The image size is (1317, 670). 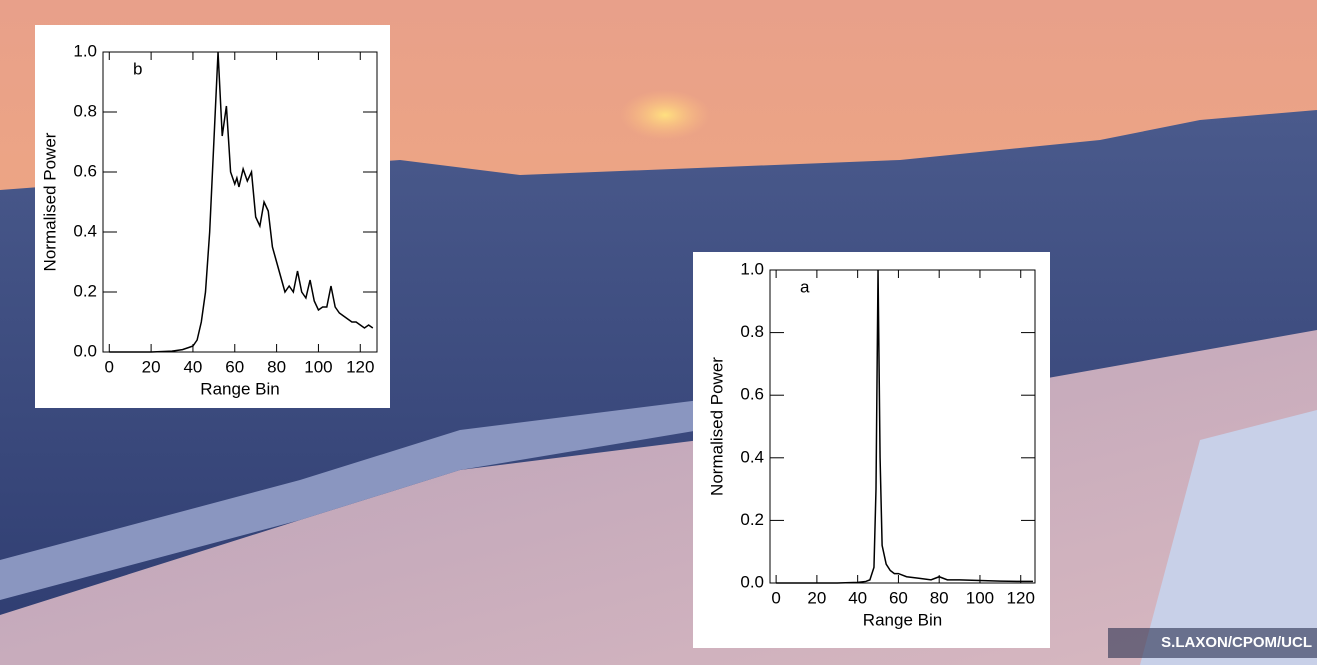 What do you see at coordinates (805, 286) in the screenshot?
I see `panel-label: a` at bounding box center [805, 286].